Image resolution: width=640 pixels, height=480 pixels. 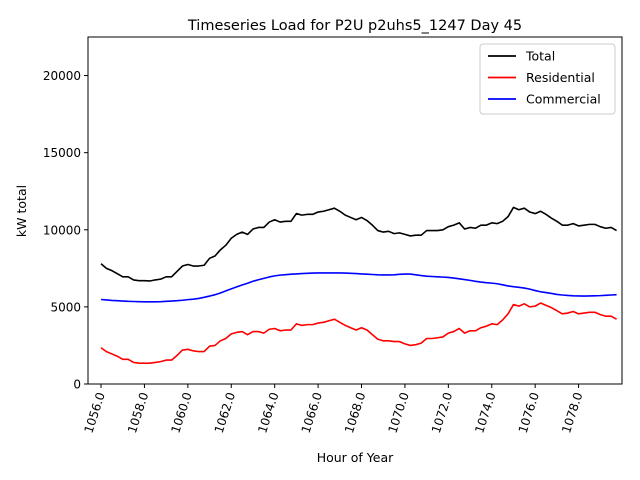 What do you see at coordinates (358, 333) in the screenshot?
I see `series-line-residential` at bounding box center [358, 333].